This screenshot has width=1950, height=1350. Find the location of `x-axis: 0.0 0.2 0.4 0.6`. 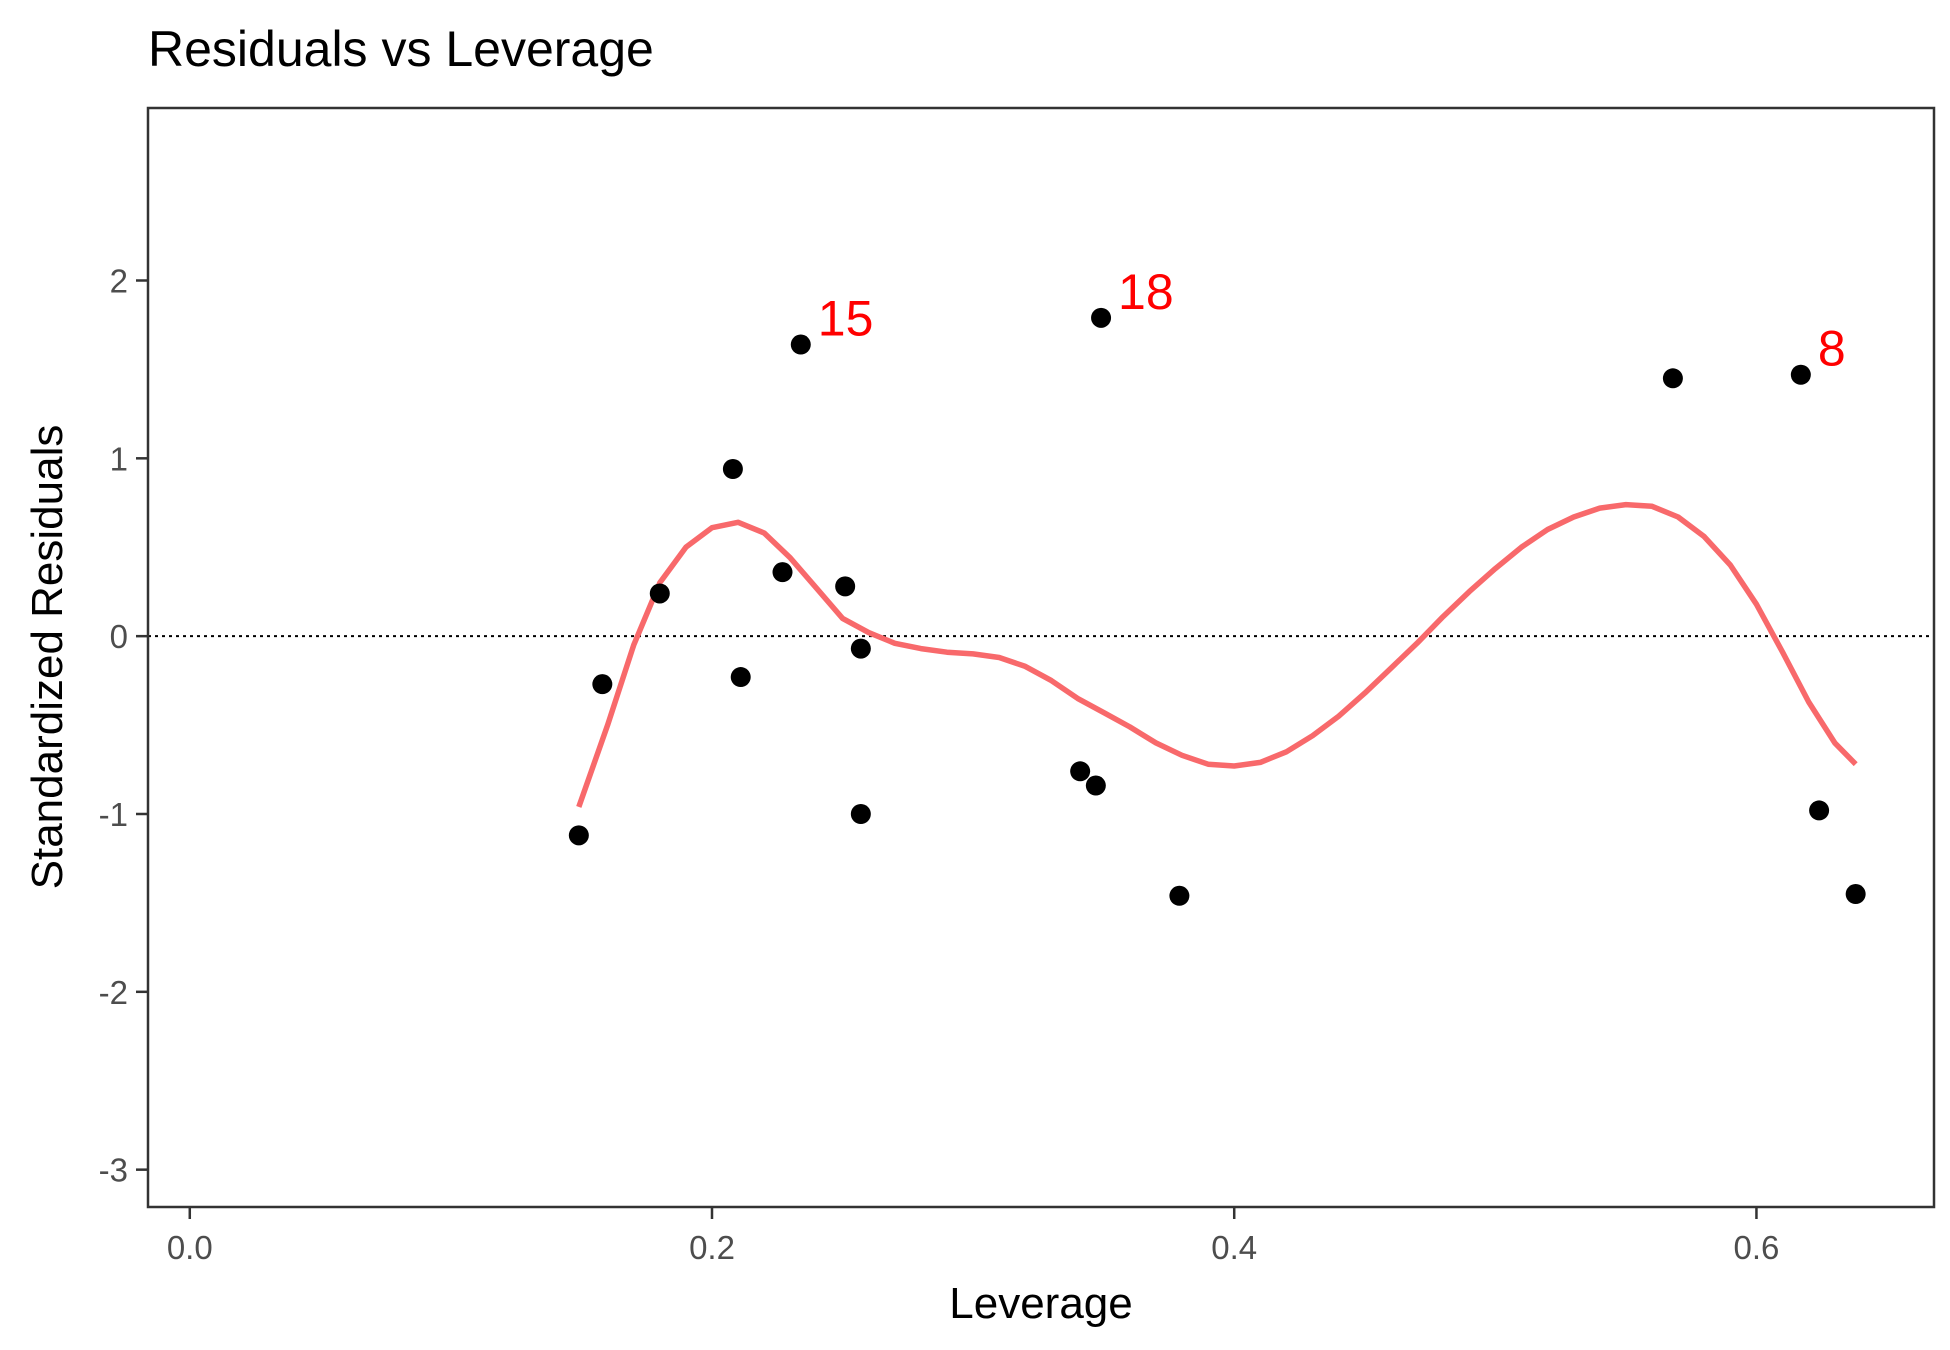

x-axis: 0.0 0.2 0.4 0.6 is located at coordinates (973, 1236).